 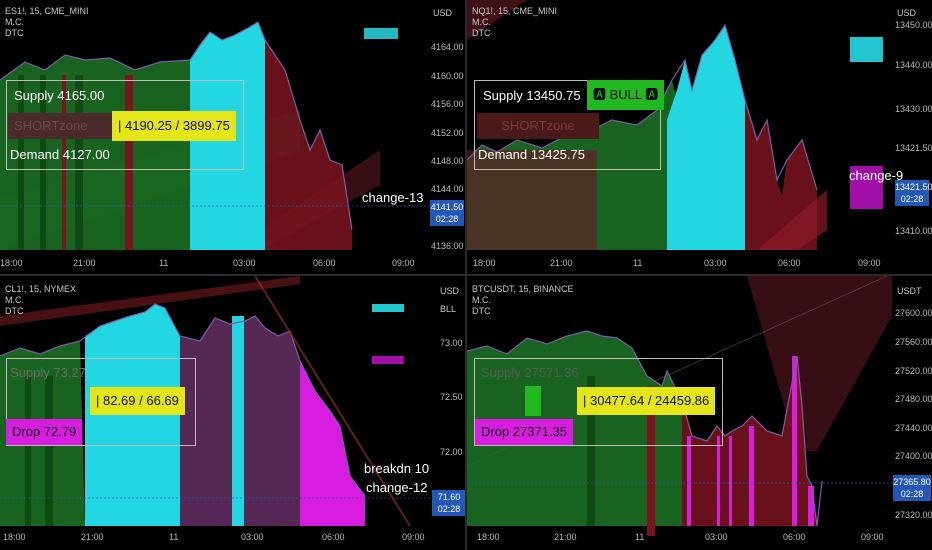 What do you see at coordinates (481, 300) in the screenshot?
I see `btc-mc-indicator: M.C.` at bounding box center [481, 300].